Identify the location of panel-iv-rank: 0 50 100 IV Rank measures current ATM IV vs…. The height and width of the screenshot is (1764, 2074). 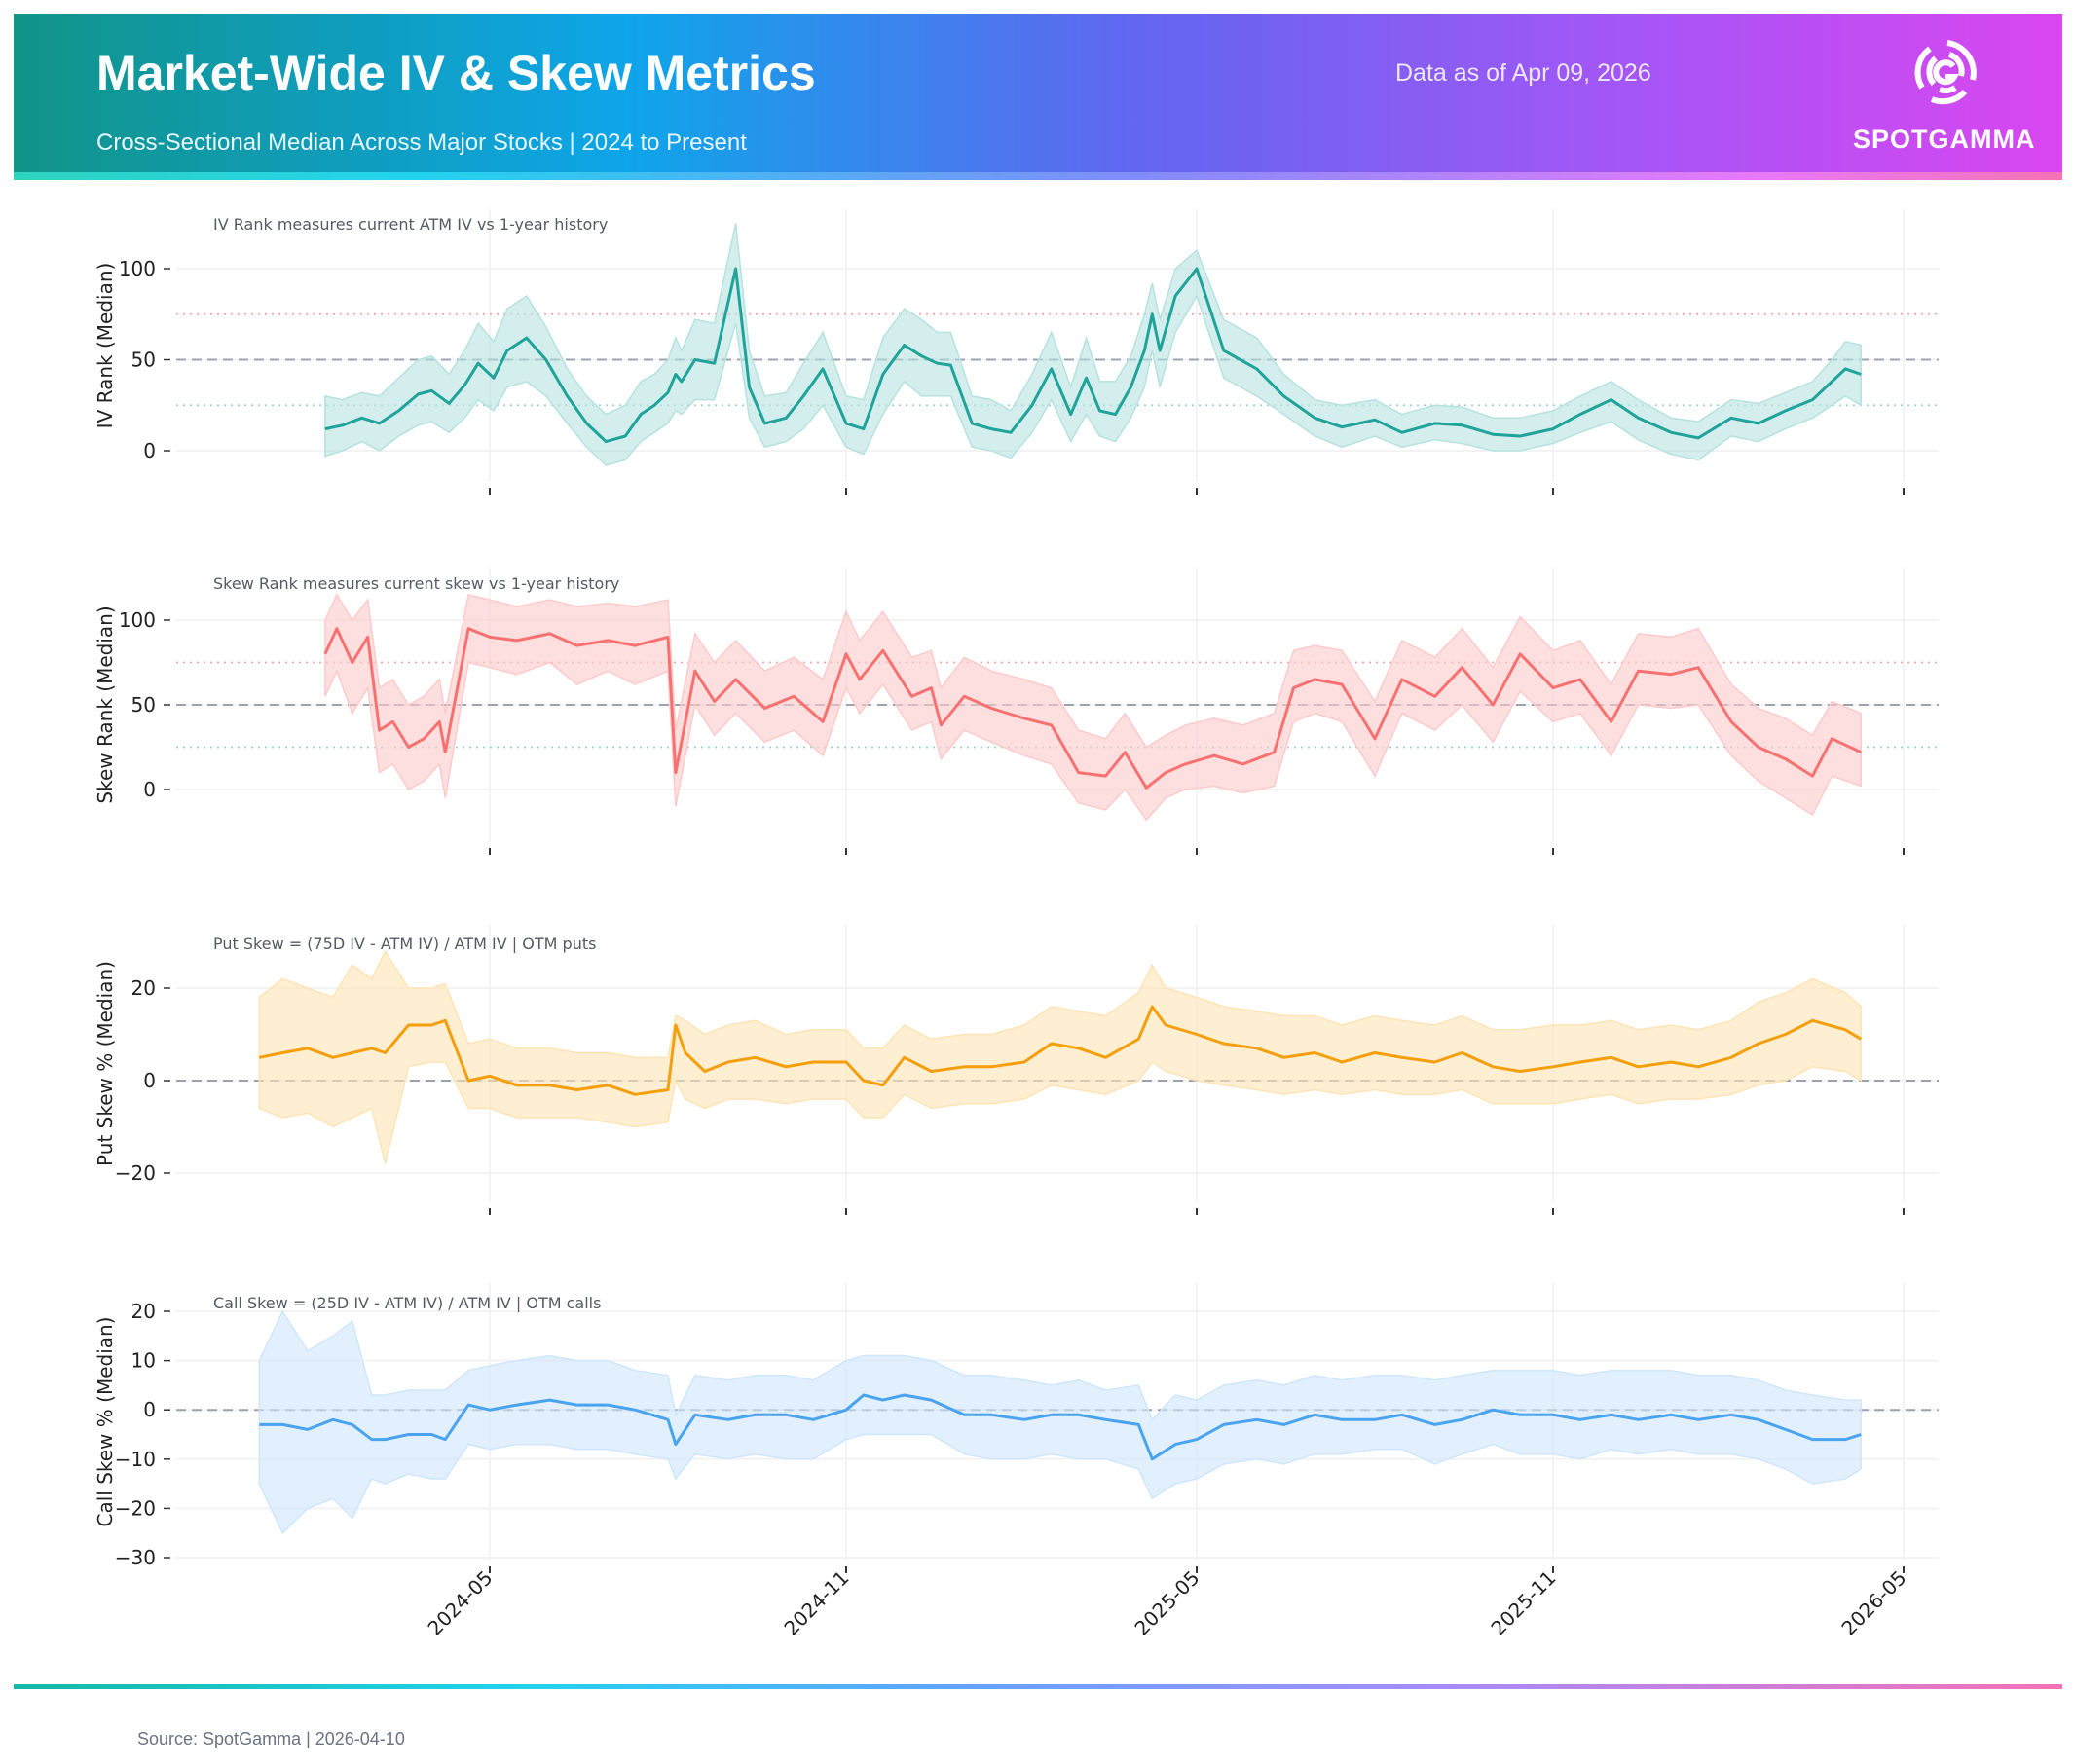
(1016, 352).